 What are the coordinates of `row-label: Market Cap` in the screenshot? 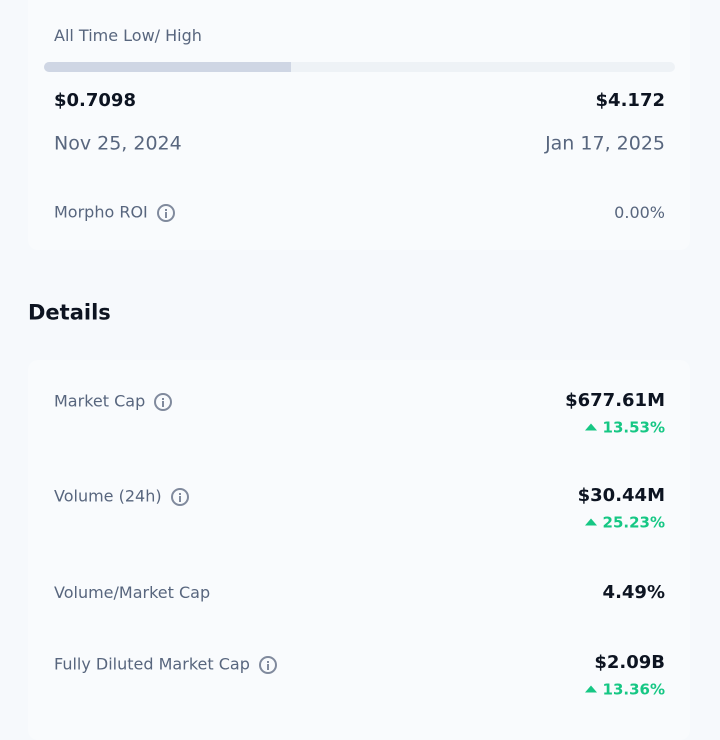 It's located at (113, 401).